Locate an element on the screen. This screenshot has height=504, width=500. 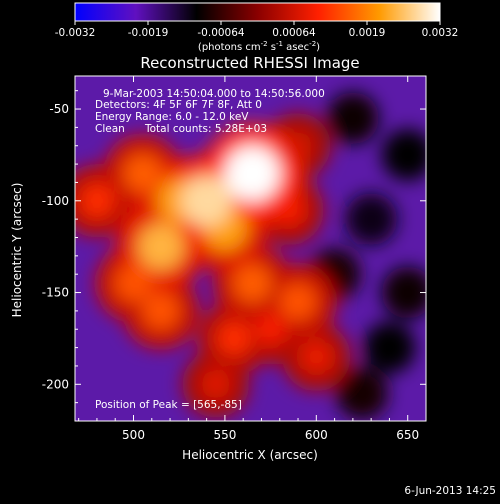
colorbar-strip is located at coordinates (257, 12).